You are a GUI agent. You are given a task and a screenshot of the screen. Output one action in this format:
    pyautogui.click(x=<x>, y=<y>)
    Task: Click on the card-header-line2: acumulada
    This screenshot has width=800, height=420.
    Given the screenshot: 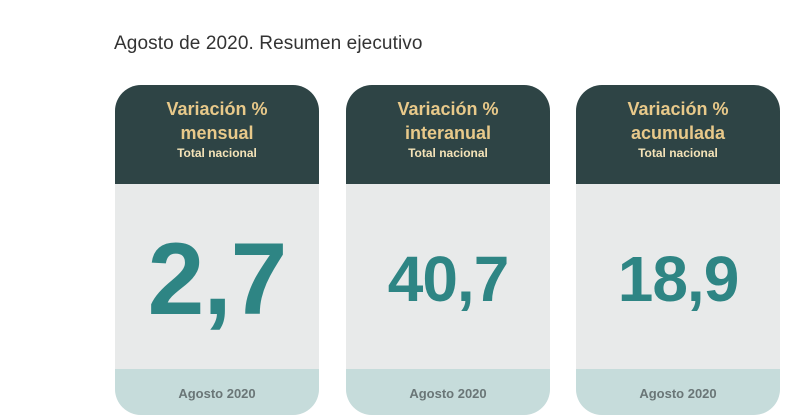 What is the action you would take?
    pyautogui.click(x=678, y=133)
    